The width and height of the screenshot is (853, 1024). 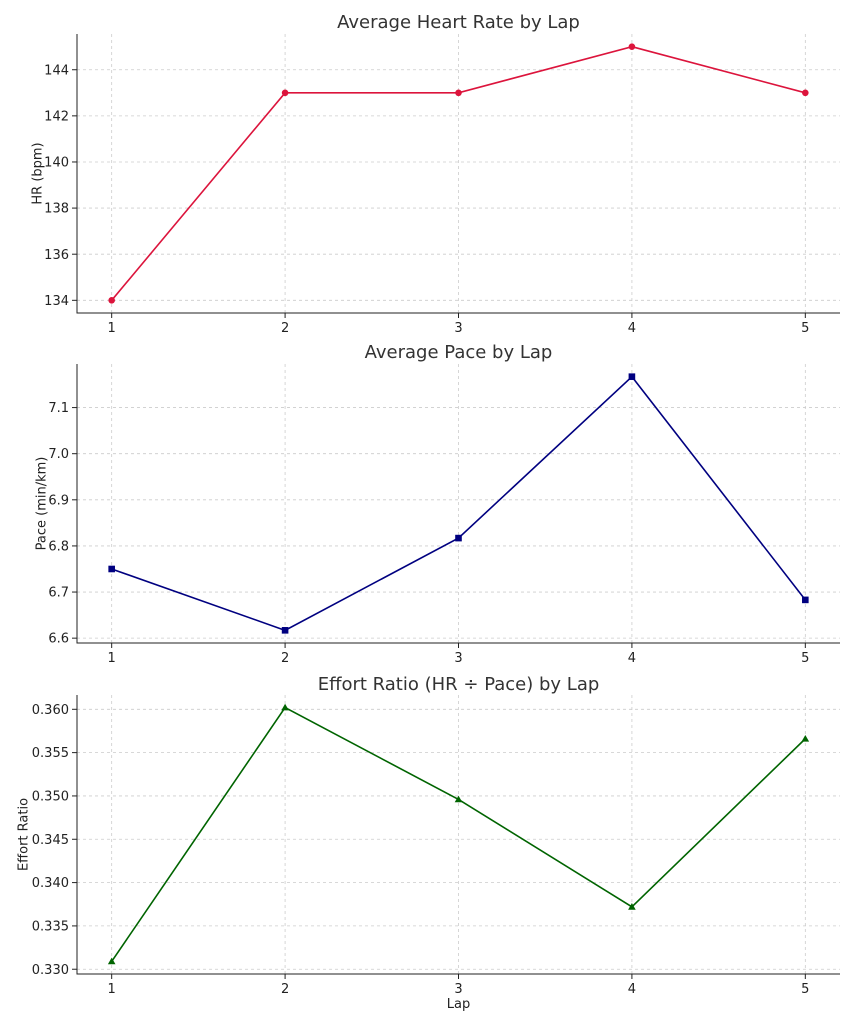 What do you see at coordinates (50, 883) in the screenshot?
I see `y-tick-label: 0.340` at bounding box center [50, 883].